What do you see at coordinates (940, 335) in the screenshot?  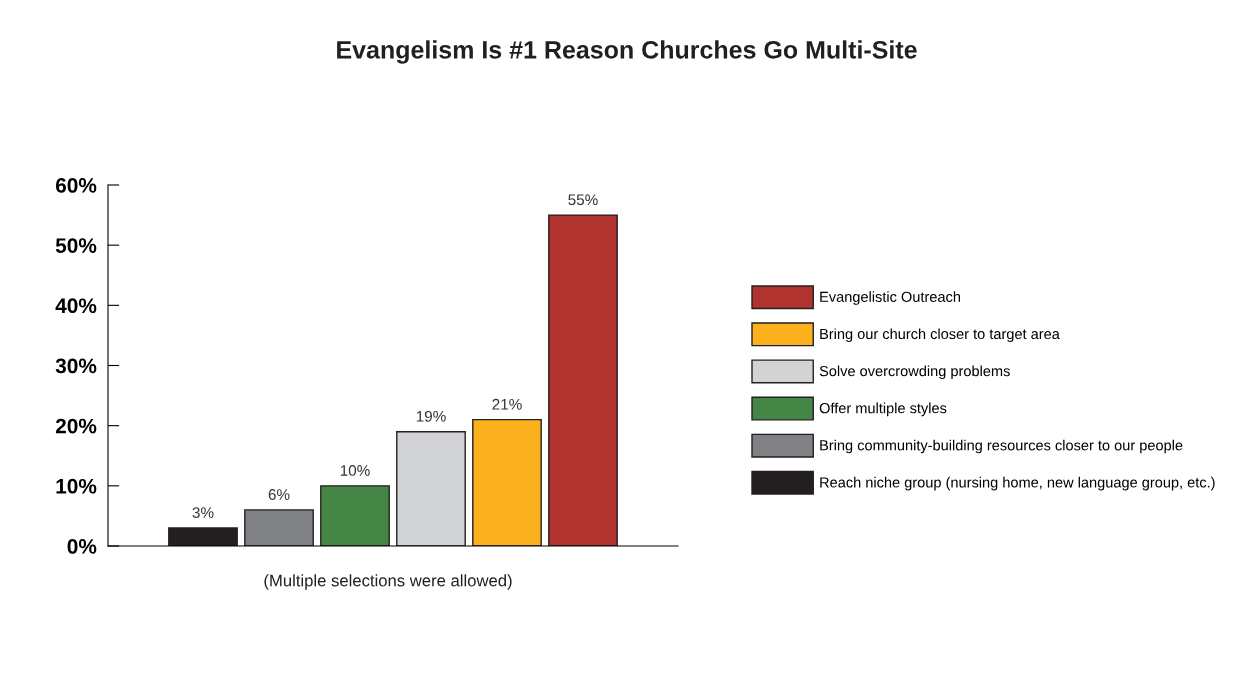 I see `legend-label: Bring our church closer to target area` at bounding box center [940, 335].